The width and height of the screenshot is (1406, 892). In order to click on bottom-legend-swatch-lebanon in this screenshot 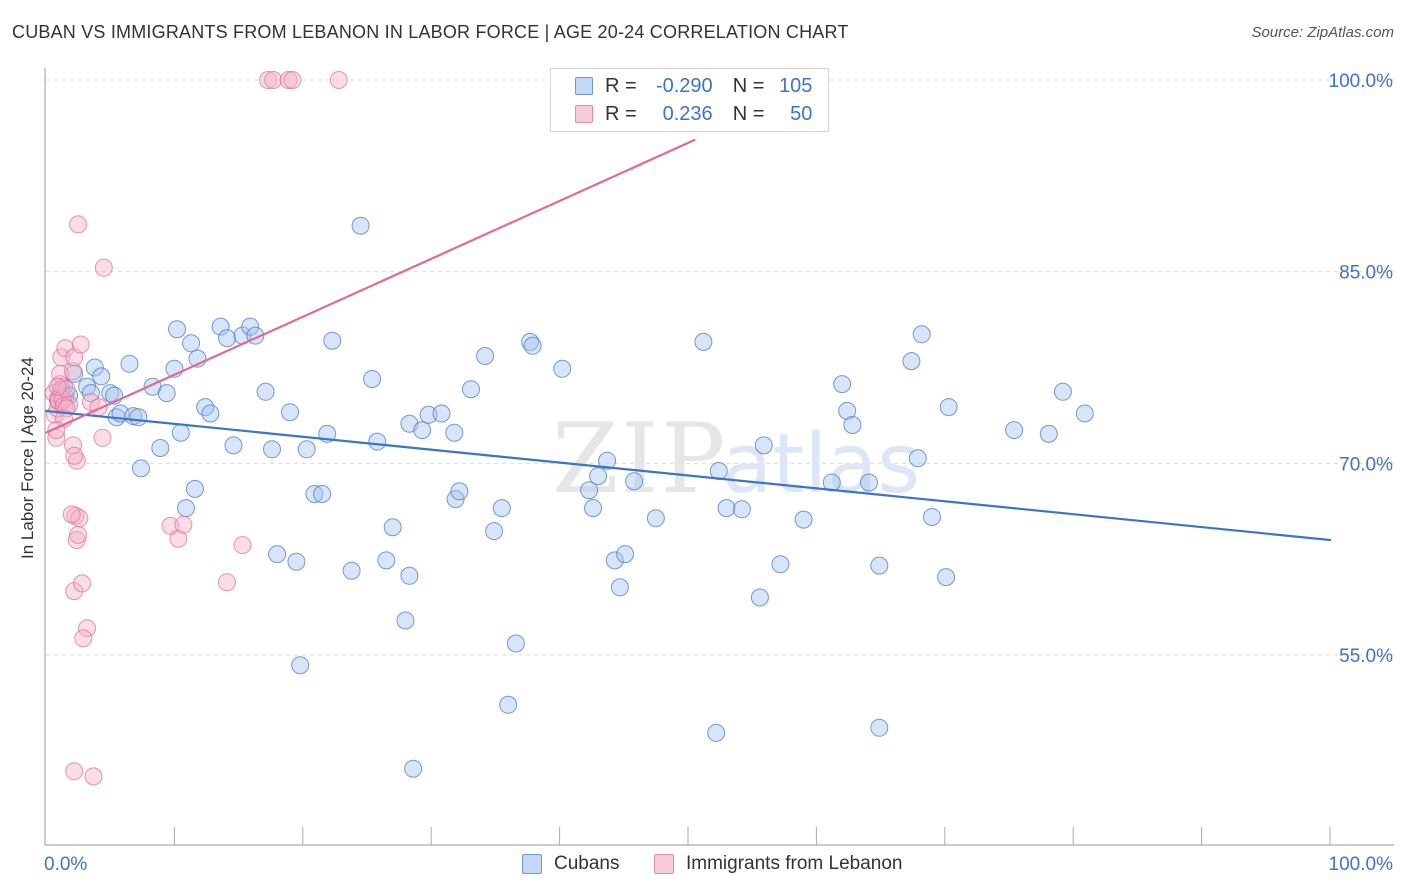, I will do `click(664, 864)`.